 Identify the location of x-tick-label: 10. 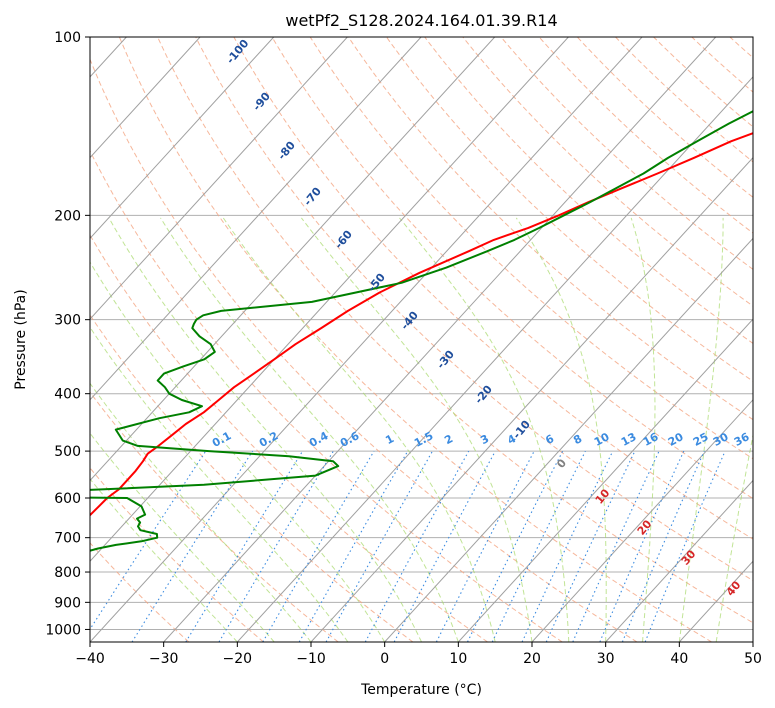
(458, 659).